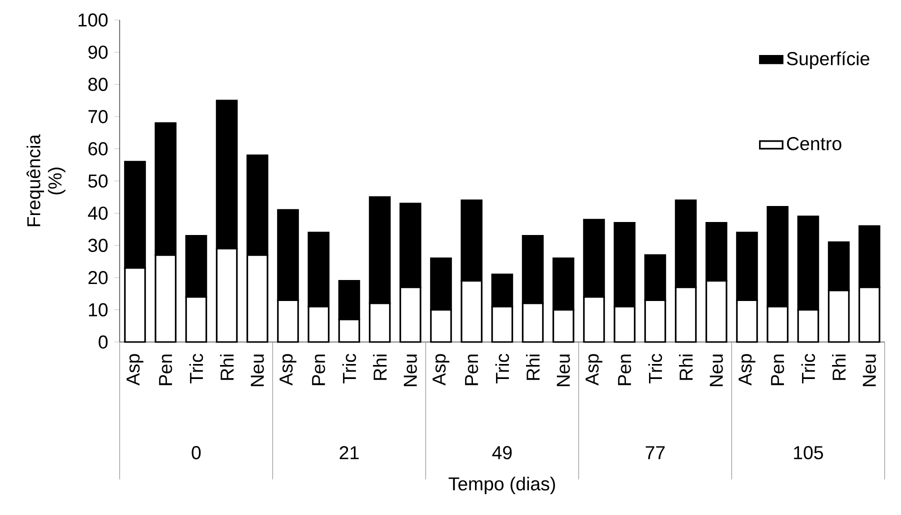 The height and width of the screenshot is (515, 901). What do you see at coordinates (828, 60) in the screenshot?
I see `legend-label: Superfície` at bounding box center [828, 60].